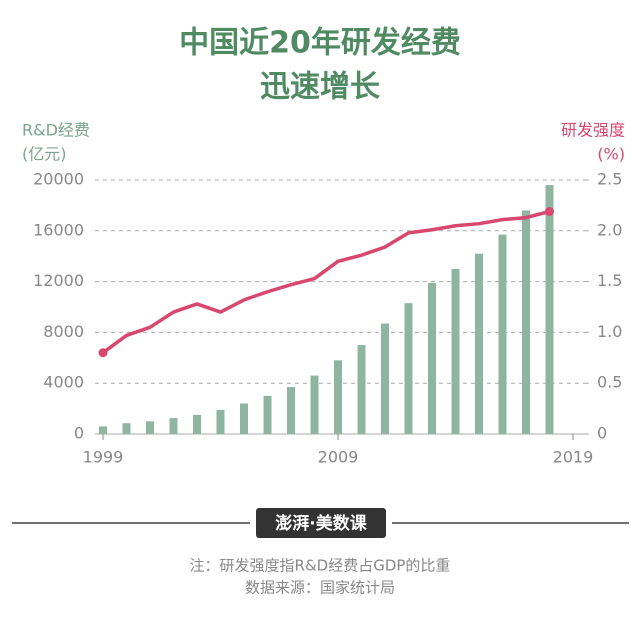  Describe the element at coordinates (63, 382) in the screenshot. I see `y-tick-label: 4000` at that location.